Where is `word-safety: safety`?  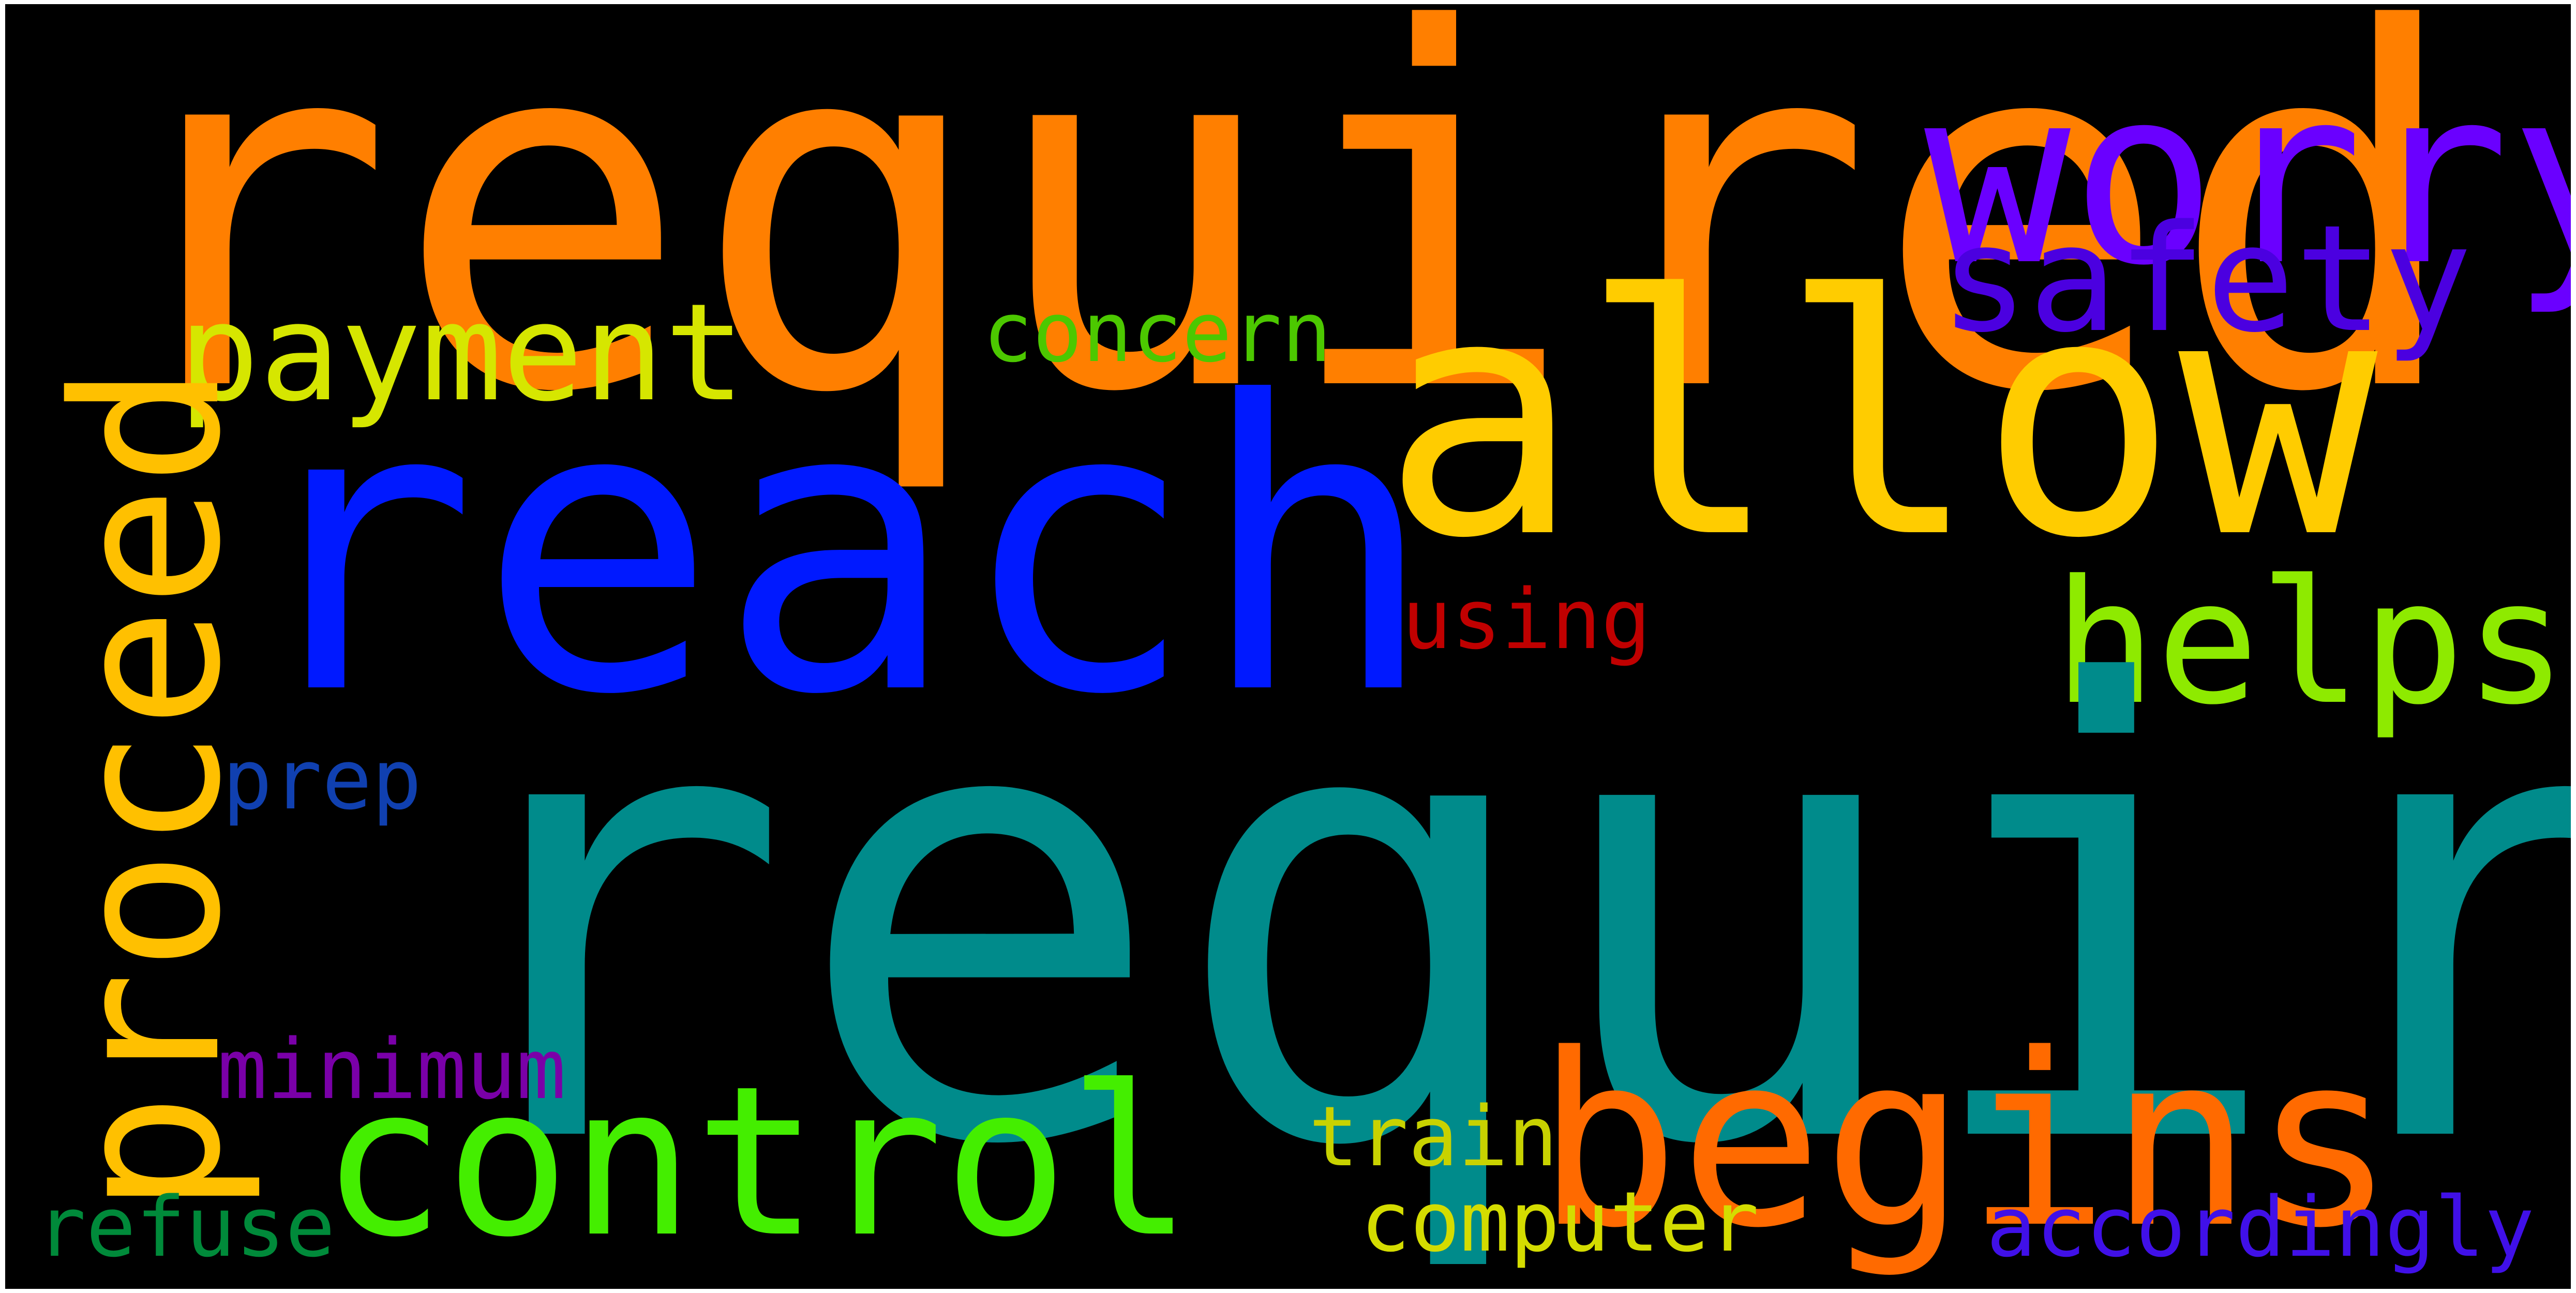 word-safety: safety is located at coordinates (2206, 279).